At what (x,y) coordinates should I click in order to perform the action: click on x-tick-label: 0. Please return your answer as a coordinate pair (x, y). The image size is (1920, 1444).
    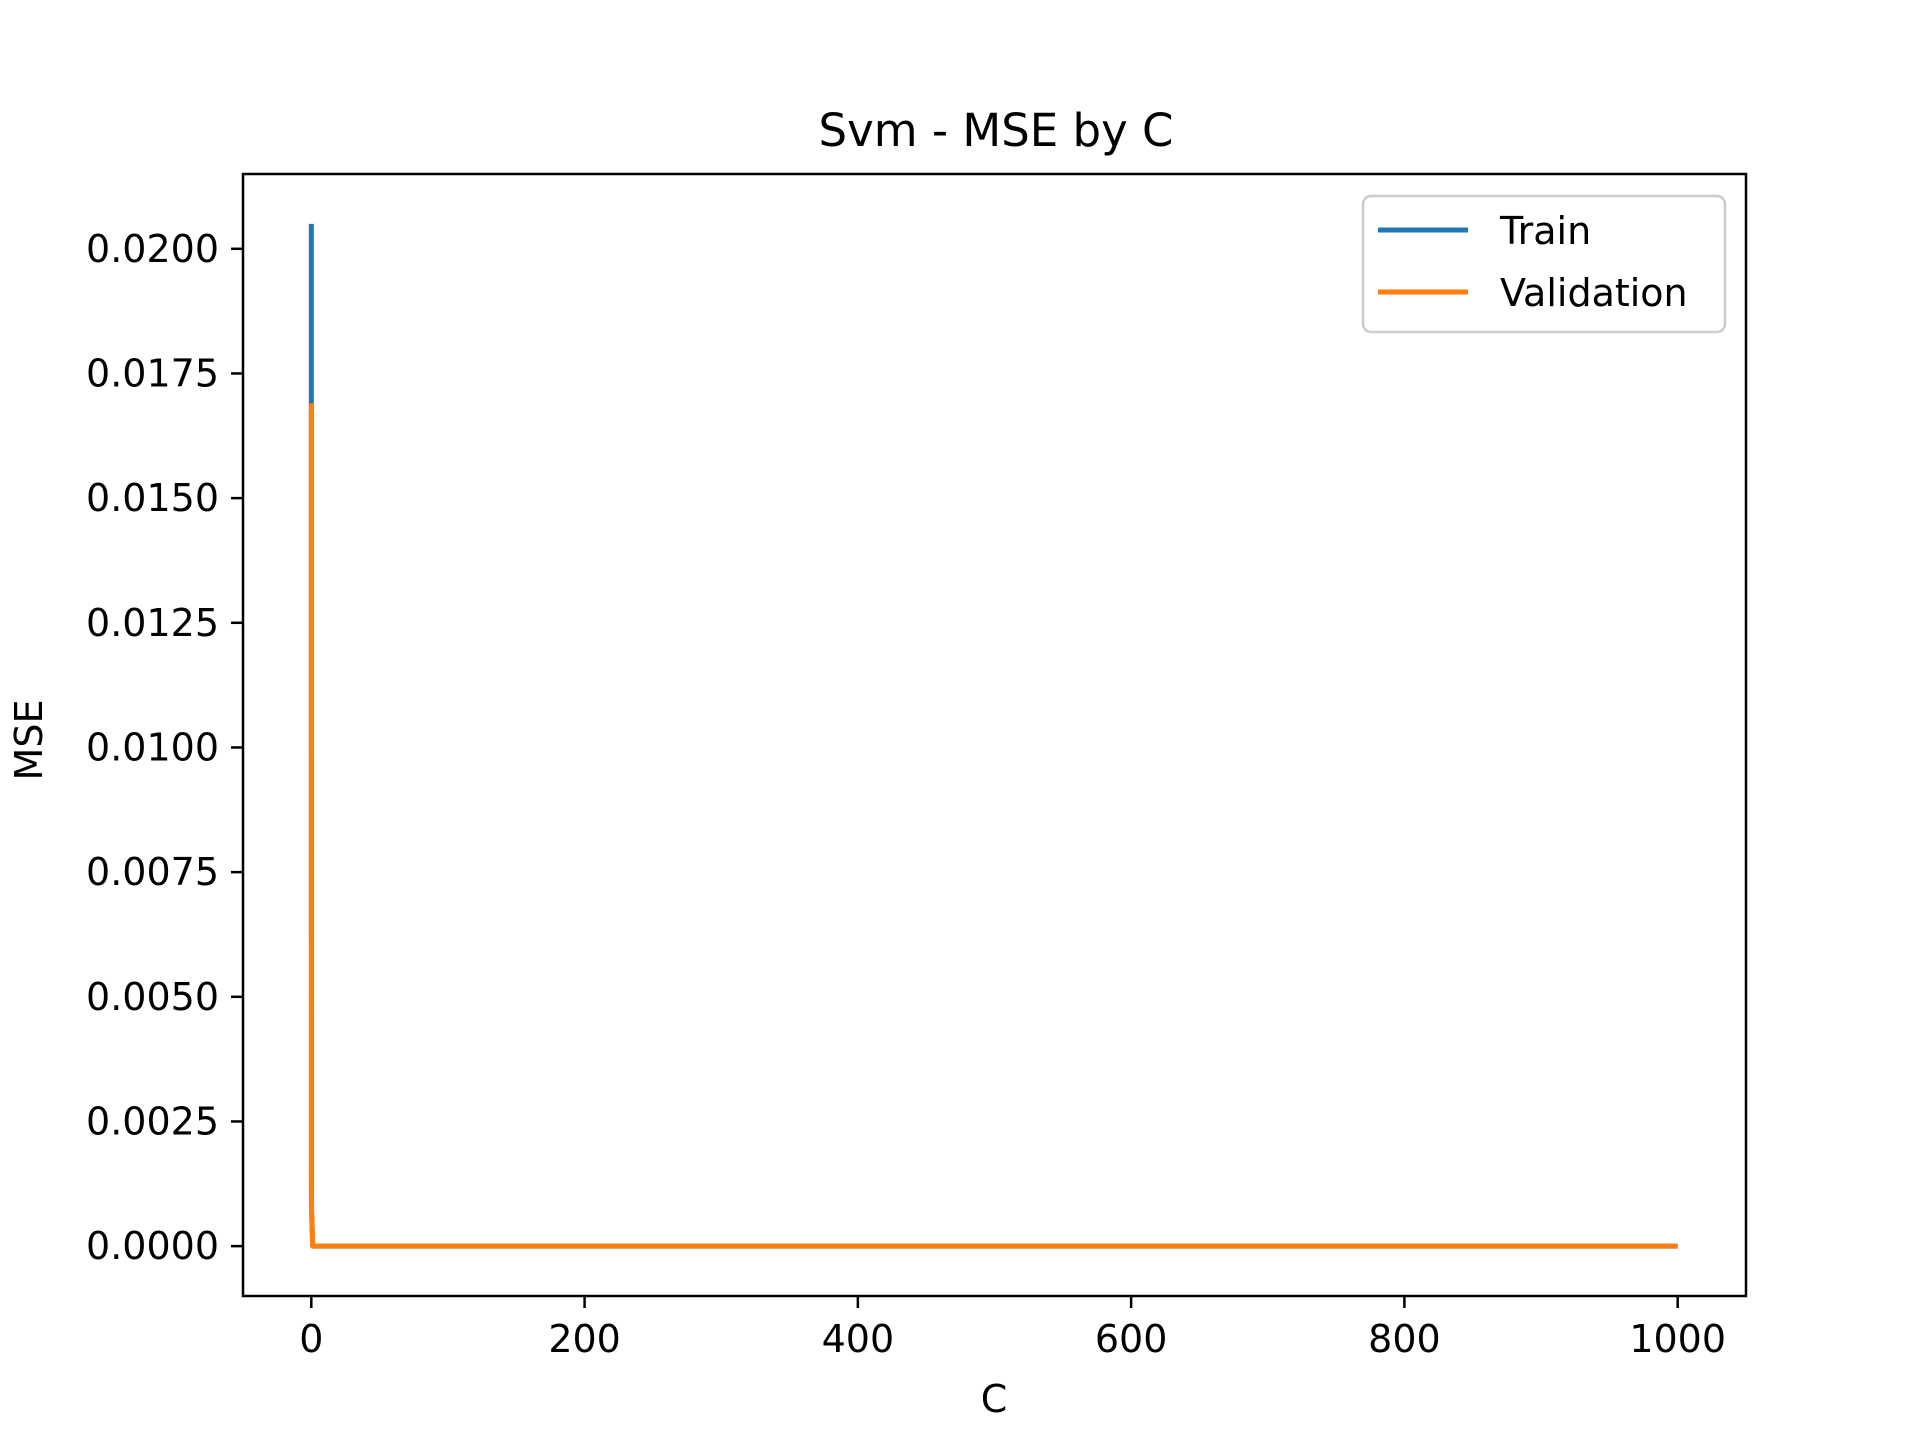
    Looking at the image, I should click on (311, 1339).